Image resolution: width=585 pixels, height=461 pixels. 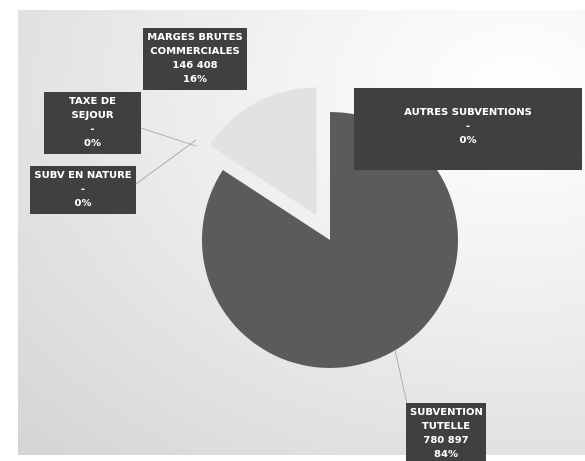 I want to click on data-label: TAXE DE SEJOUR - 0%, so click(x=92, y=123).